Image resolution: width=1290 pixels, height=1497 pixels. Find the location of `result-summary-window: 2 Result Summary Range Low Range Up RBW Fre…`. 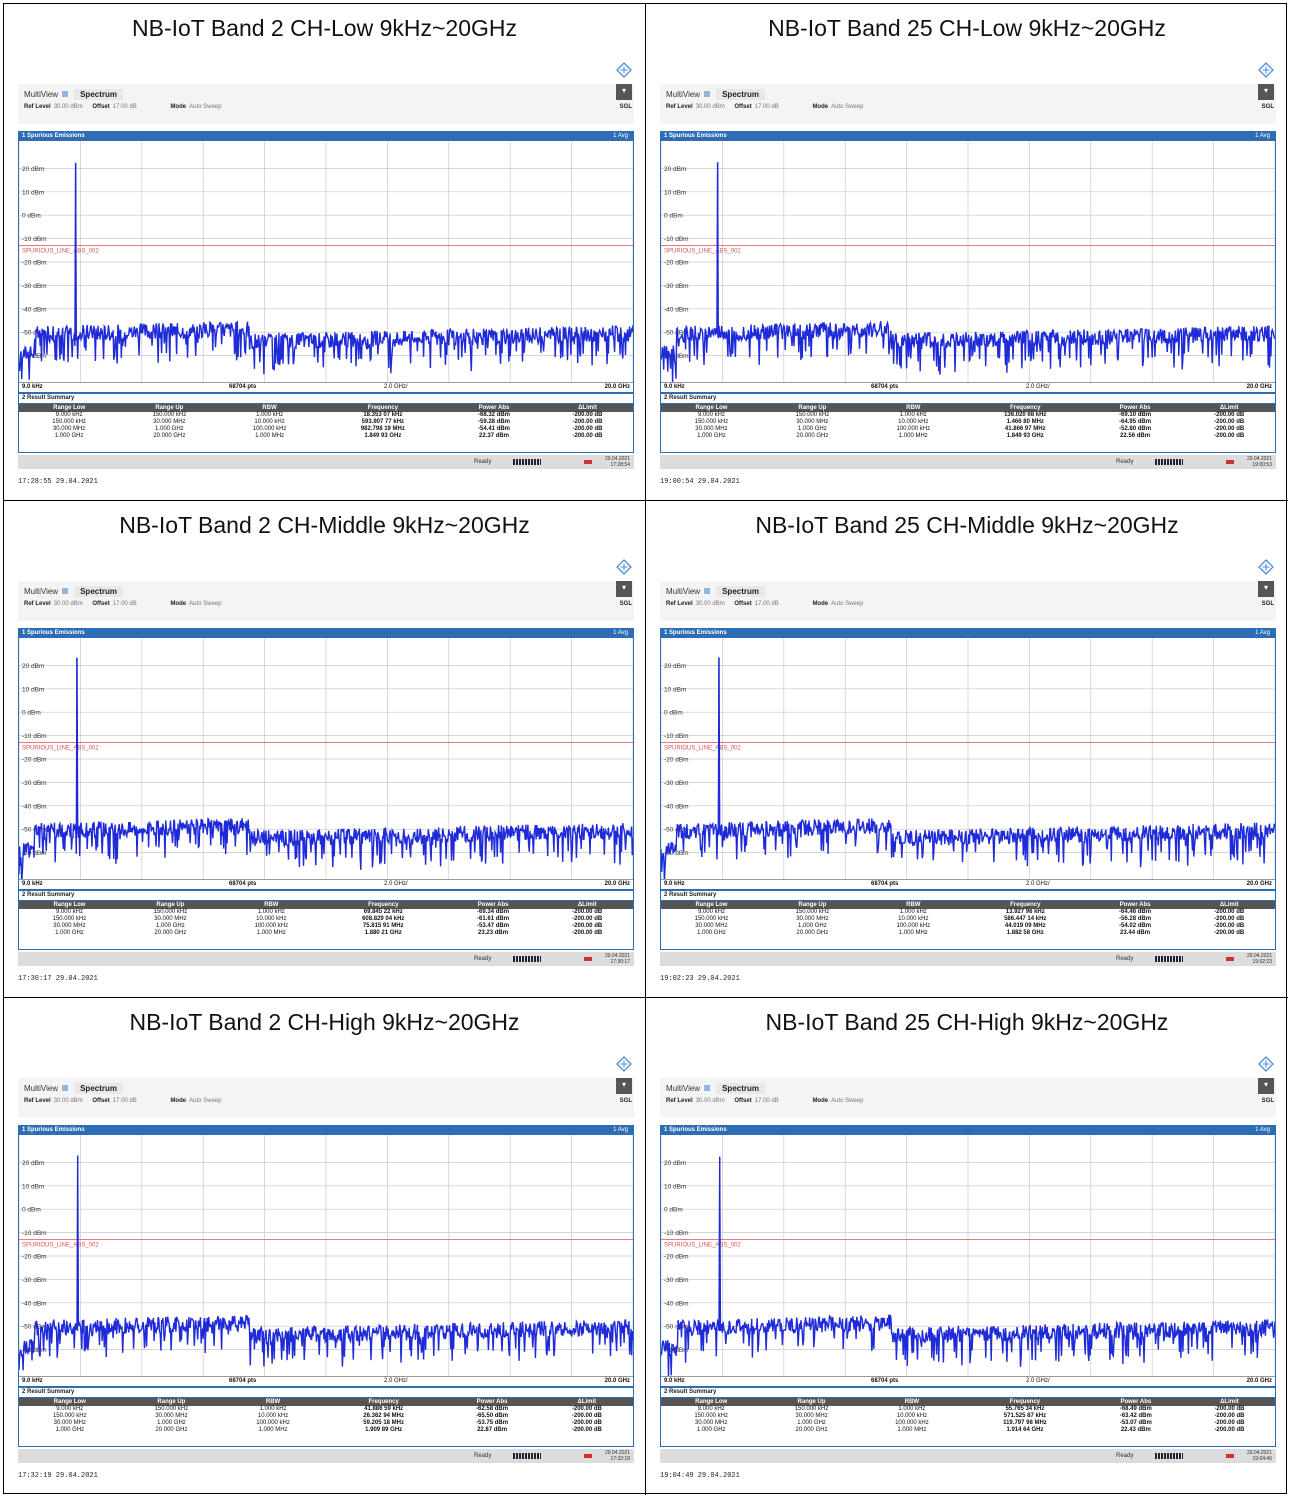

result-summary-window: 2 Result Summary Range Low Range Up RBW Fre… is located at coordinates (326, 423).